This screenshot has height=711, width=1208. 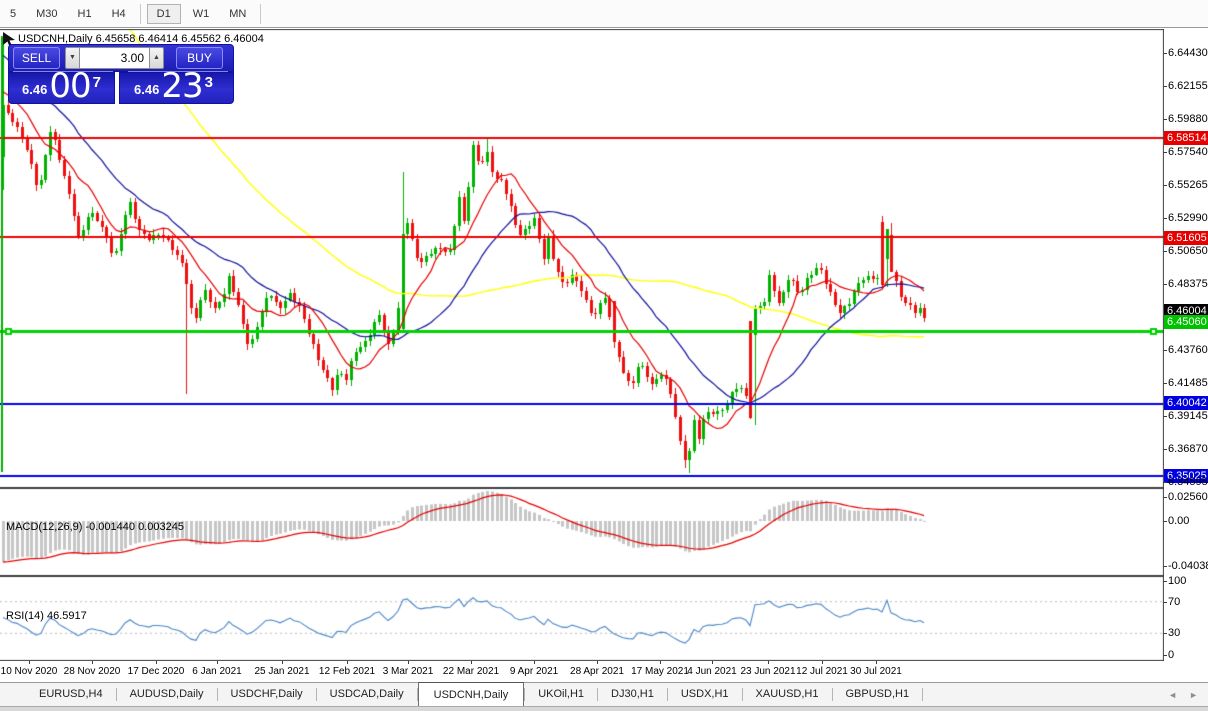 What do you see at coordinates (1188, 383) in the screenshot?
I see `axis-tick-label: 6.41485` at bounding box center [1188, 383].